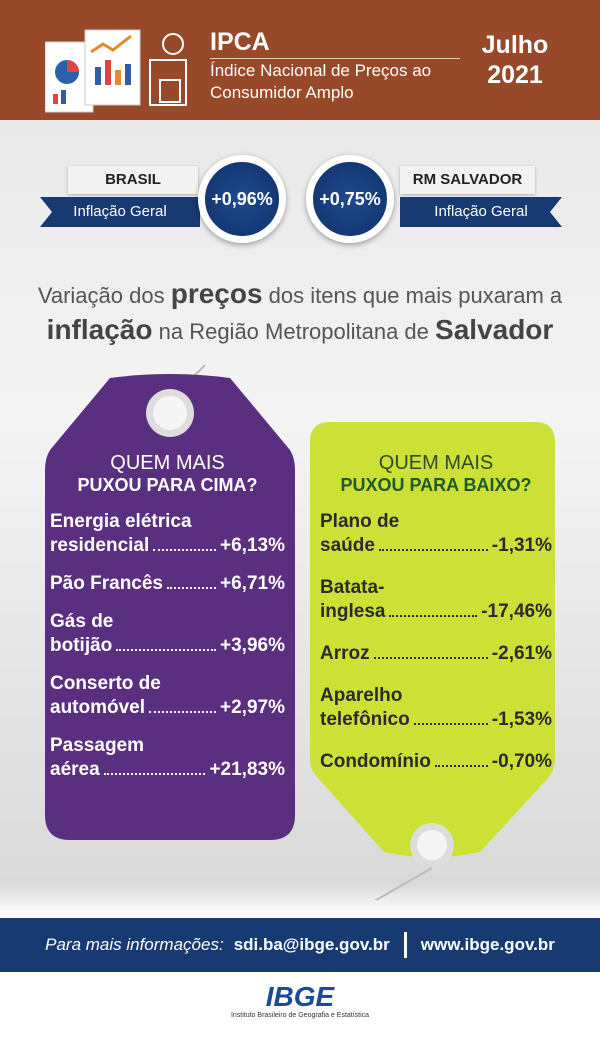 This screenshot has height=1039, width=600. Describe the element at coordinates (515, 45) in the screenshot. I see `month: Julho` at that location.